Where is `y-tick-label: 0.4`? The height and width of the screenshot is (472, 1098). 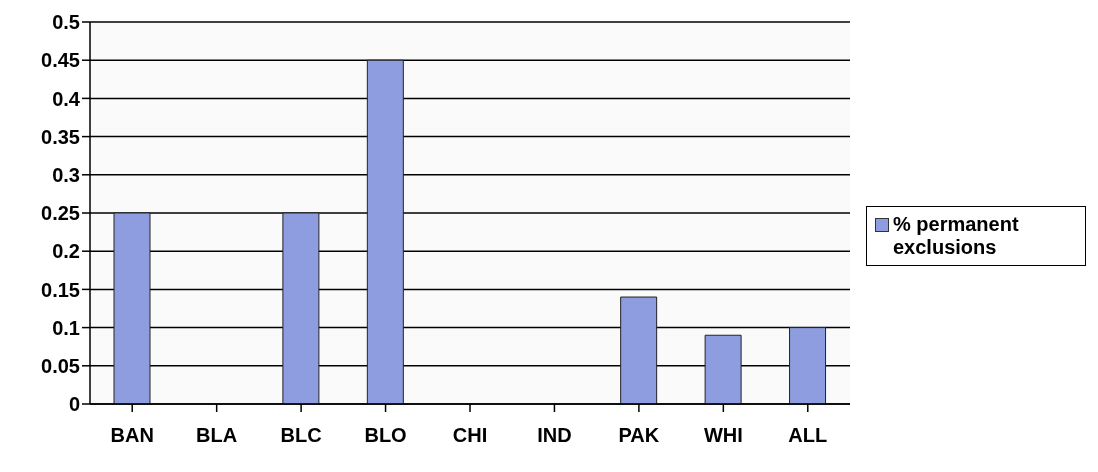
y-tick-label: 0.4 is located at coordinates (66, 98).